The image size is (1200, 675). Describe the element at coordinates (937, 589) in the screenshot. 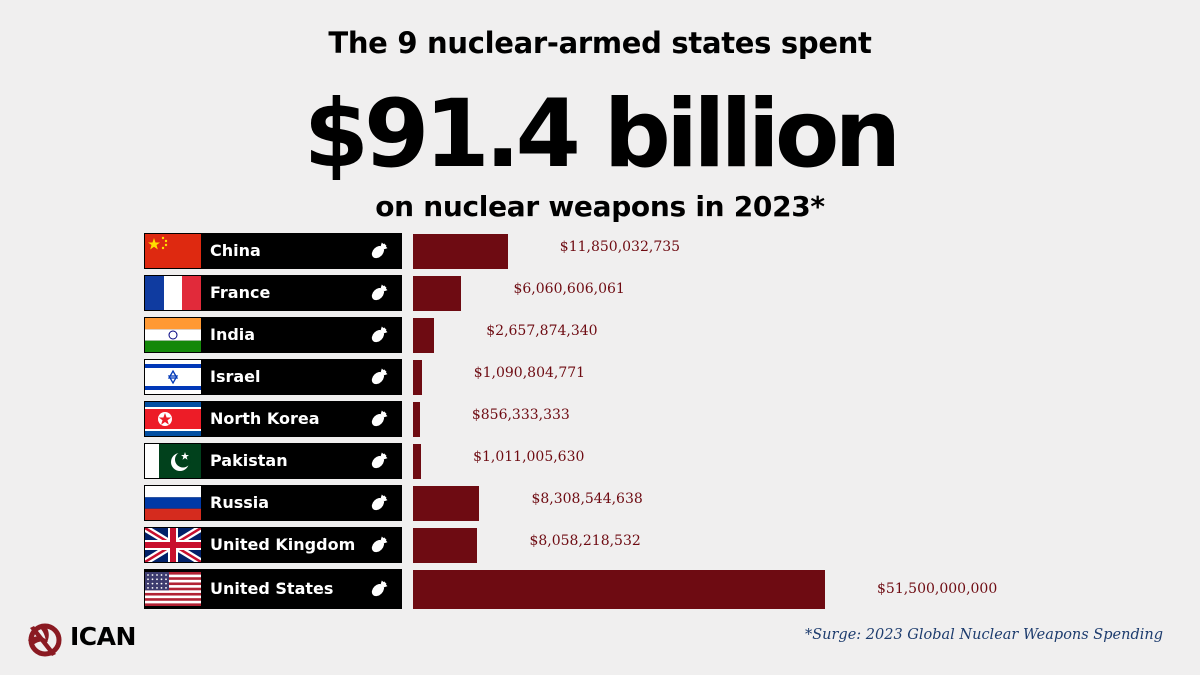

I see `data-label: $51,500,000,000` at that location.